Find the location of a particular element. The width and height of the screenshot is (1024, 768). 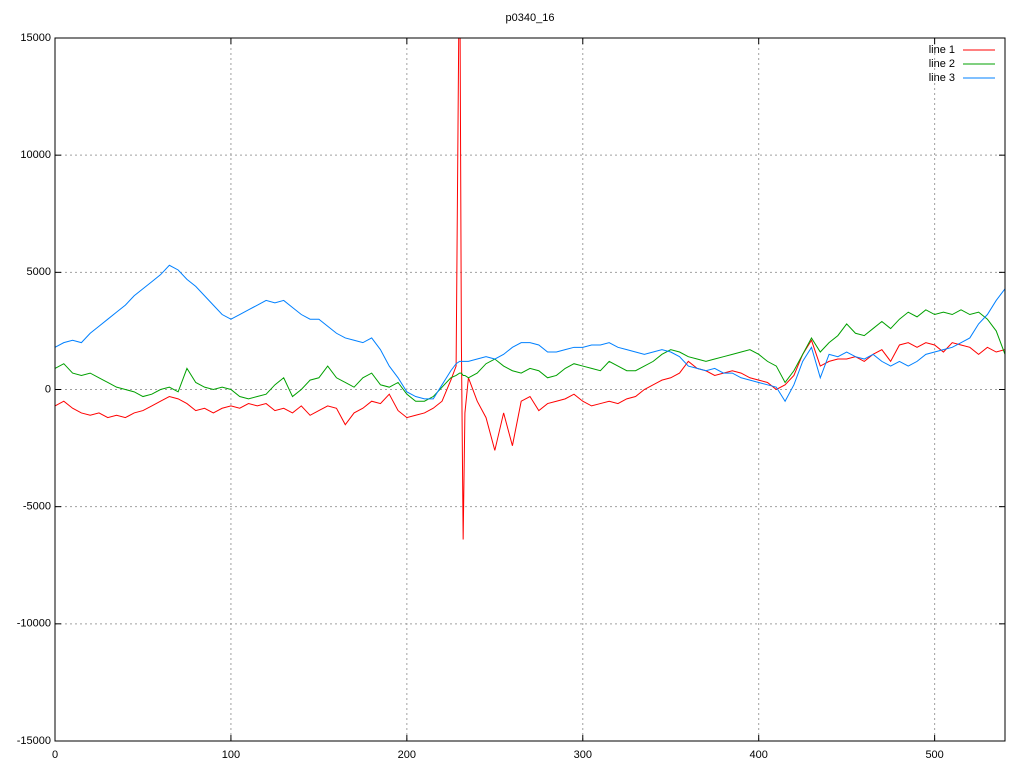

legend-label: line 3 is located at coordinates (942, 78).